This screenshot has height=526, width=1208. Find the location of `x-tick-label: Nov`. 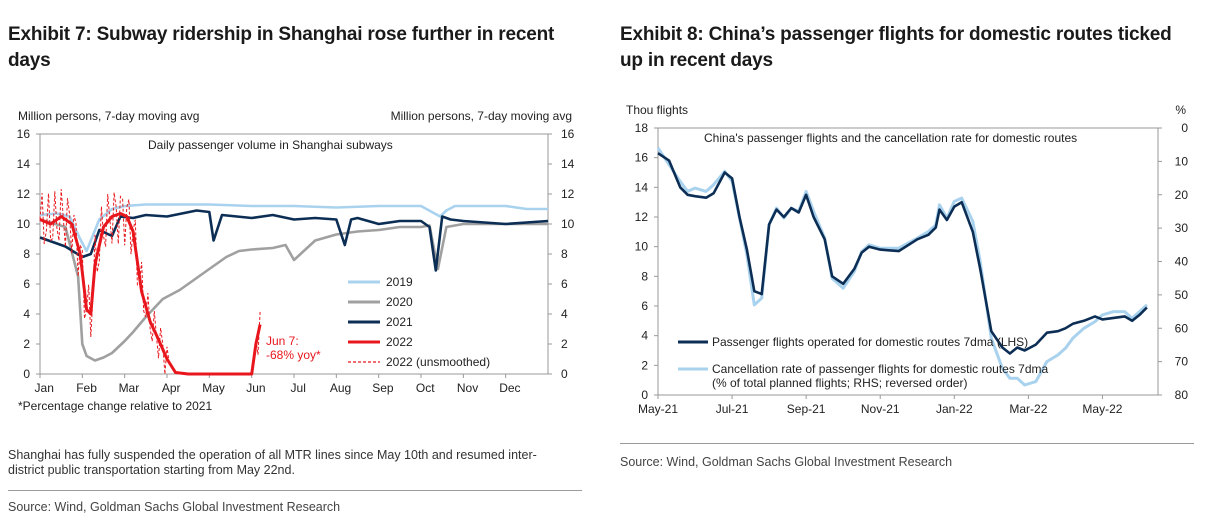

x-tick-label: Nov is located at coordinates (467, 388).